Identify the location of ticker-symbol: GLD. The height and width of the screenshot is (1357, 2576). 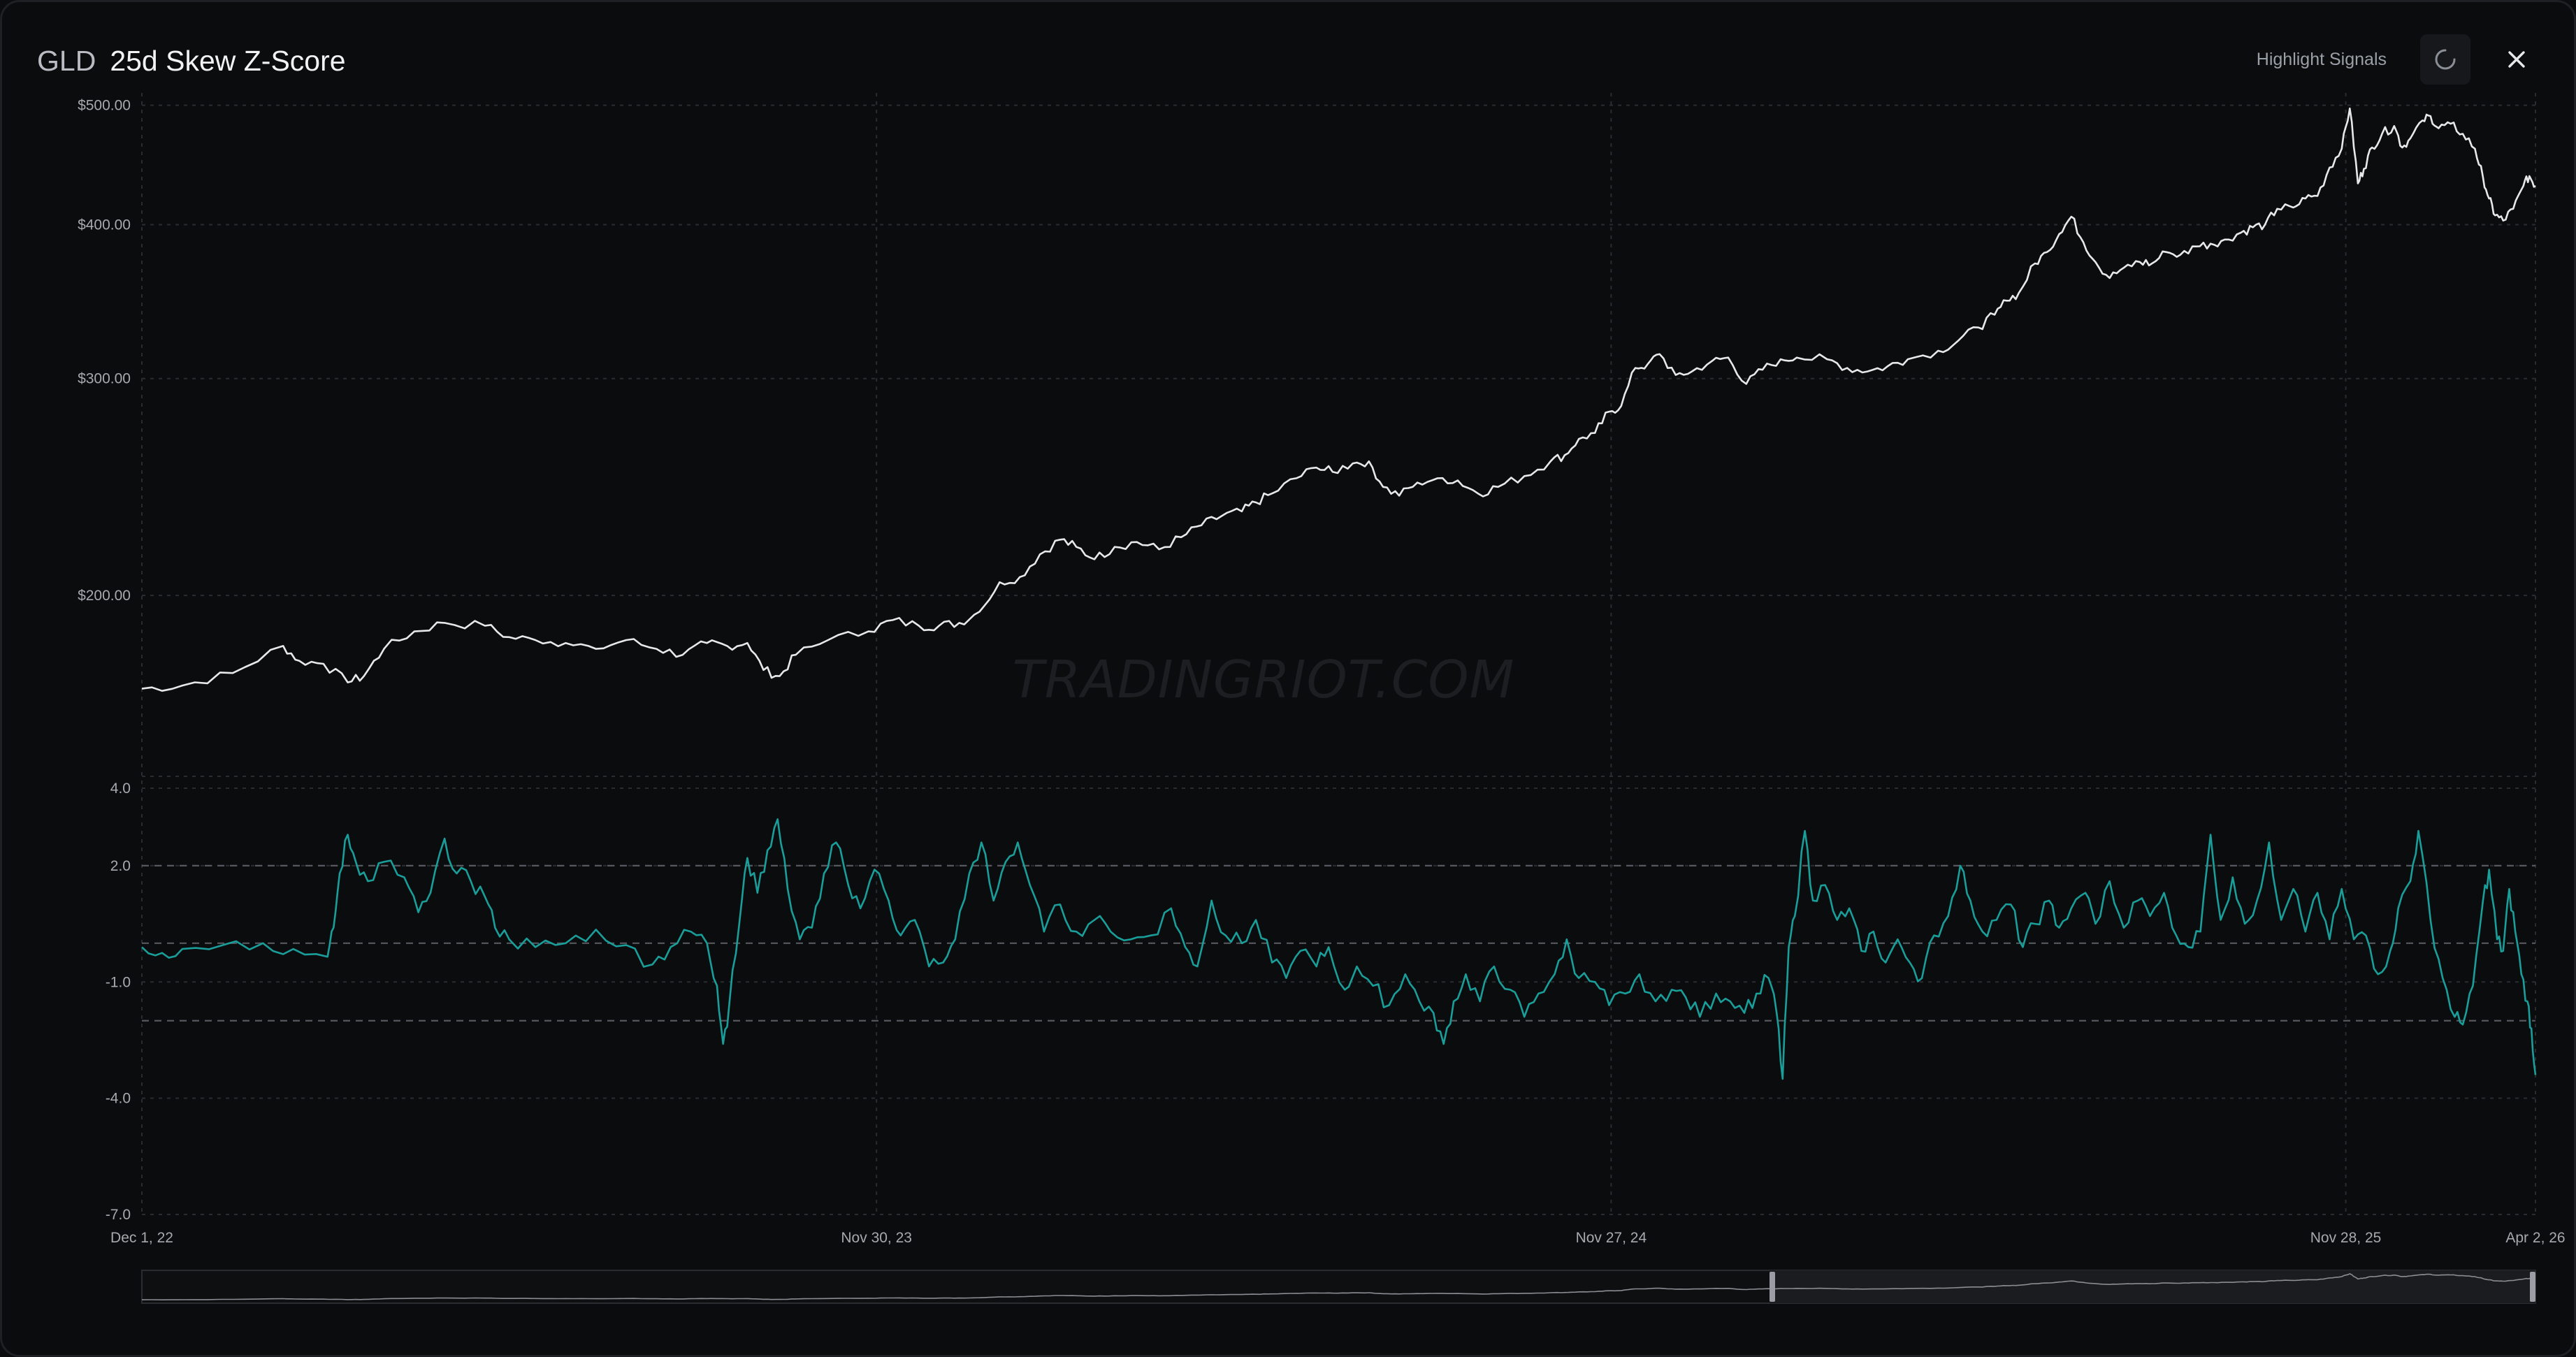
(66, 61).